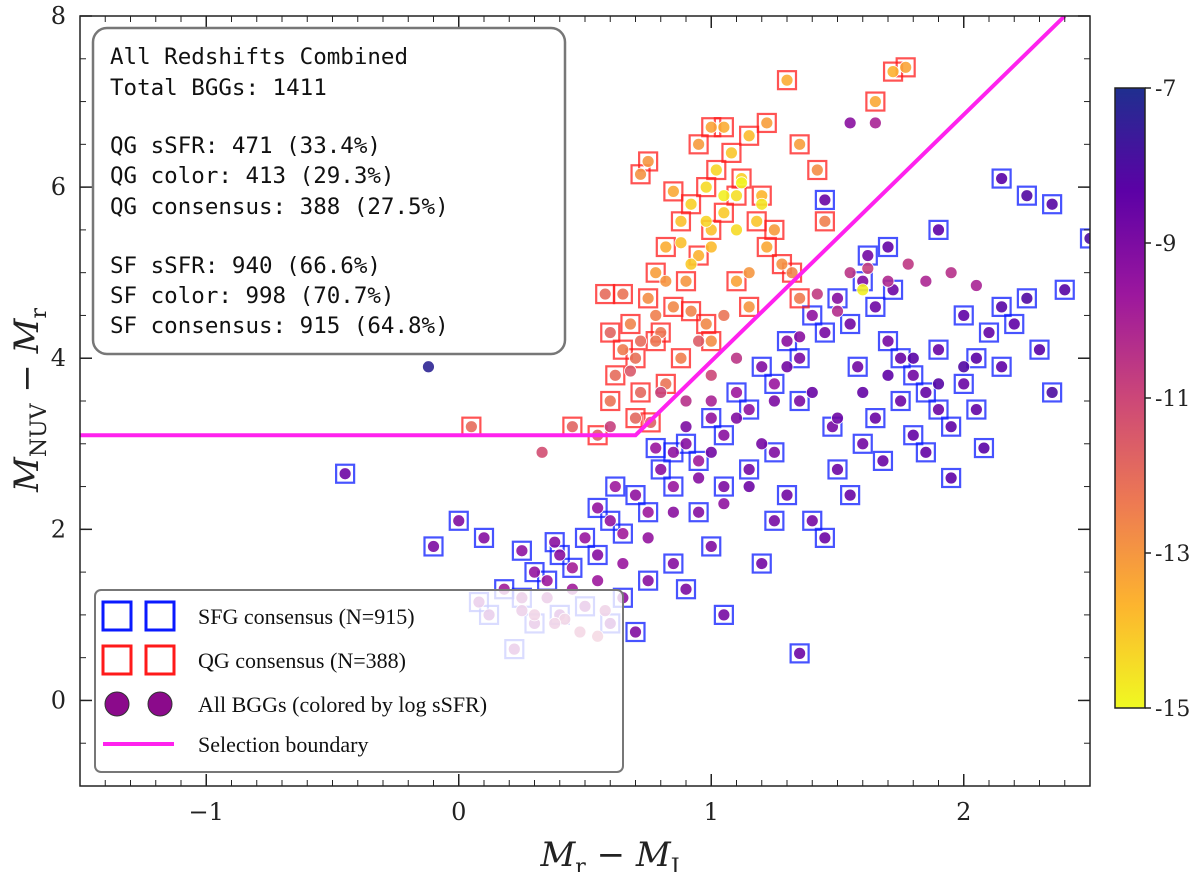 This screenshot has width=1200, height=872. Describe the element at coordinates (283, 744) in the screenshot. I see `legend-boundary-label: Selection boundary` at that location.